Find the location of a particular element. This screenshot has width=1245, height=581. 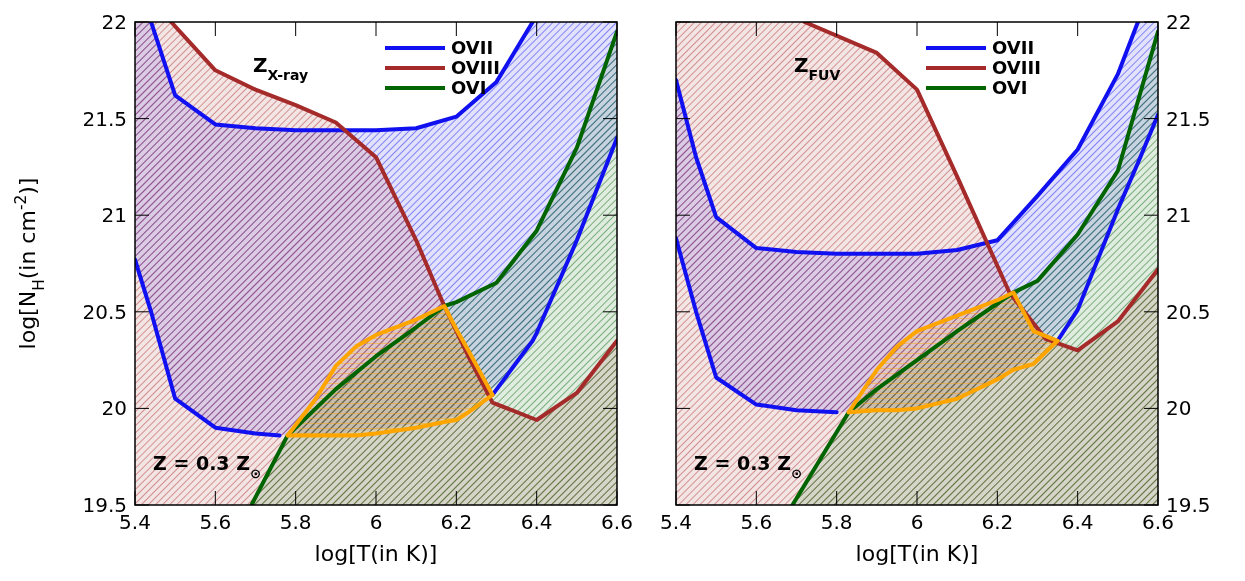

x-tick-label: 5.4 is located at coordinates (676, 522).